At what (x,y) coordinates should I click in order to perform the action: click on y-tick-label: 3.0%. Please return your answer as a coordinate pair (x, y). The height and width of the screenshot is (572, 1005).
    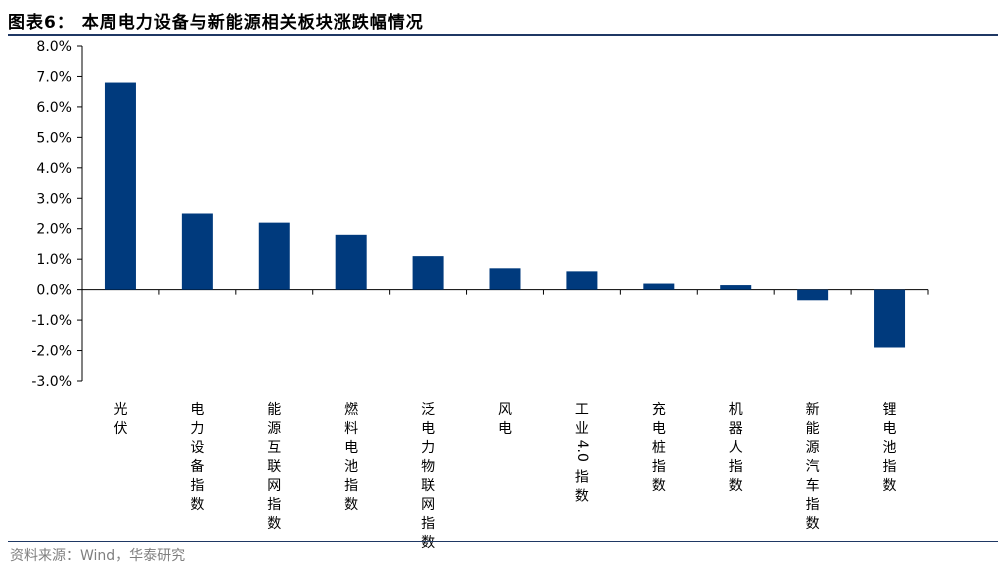
    Looking at the image, I should click on (54, 199).